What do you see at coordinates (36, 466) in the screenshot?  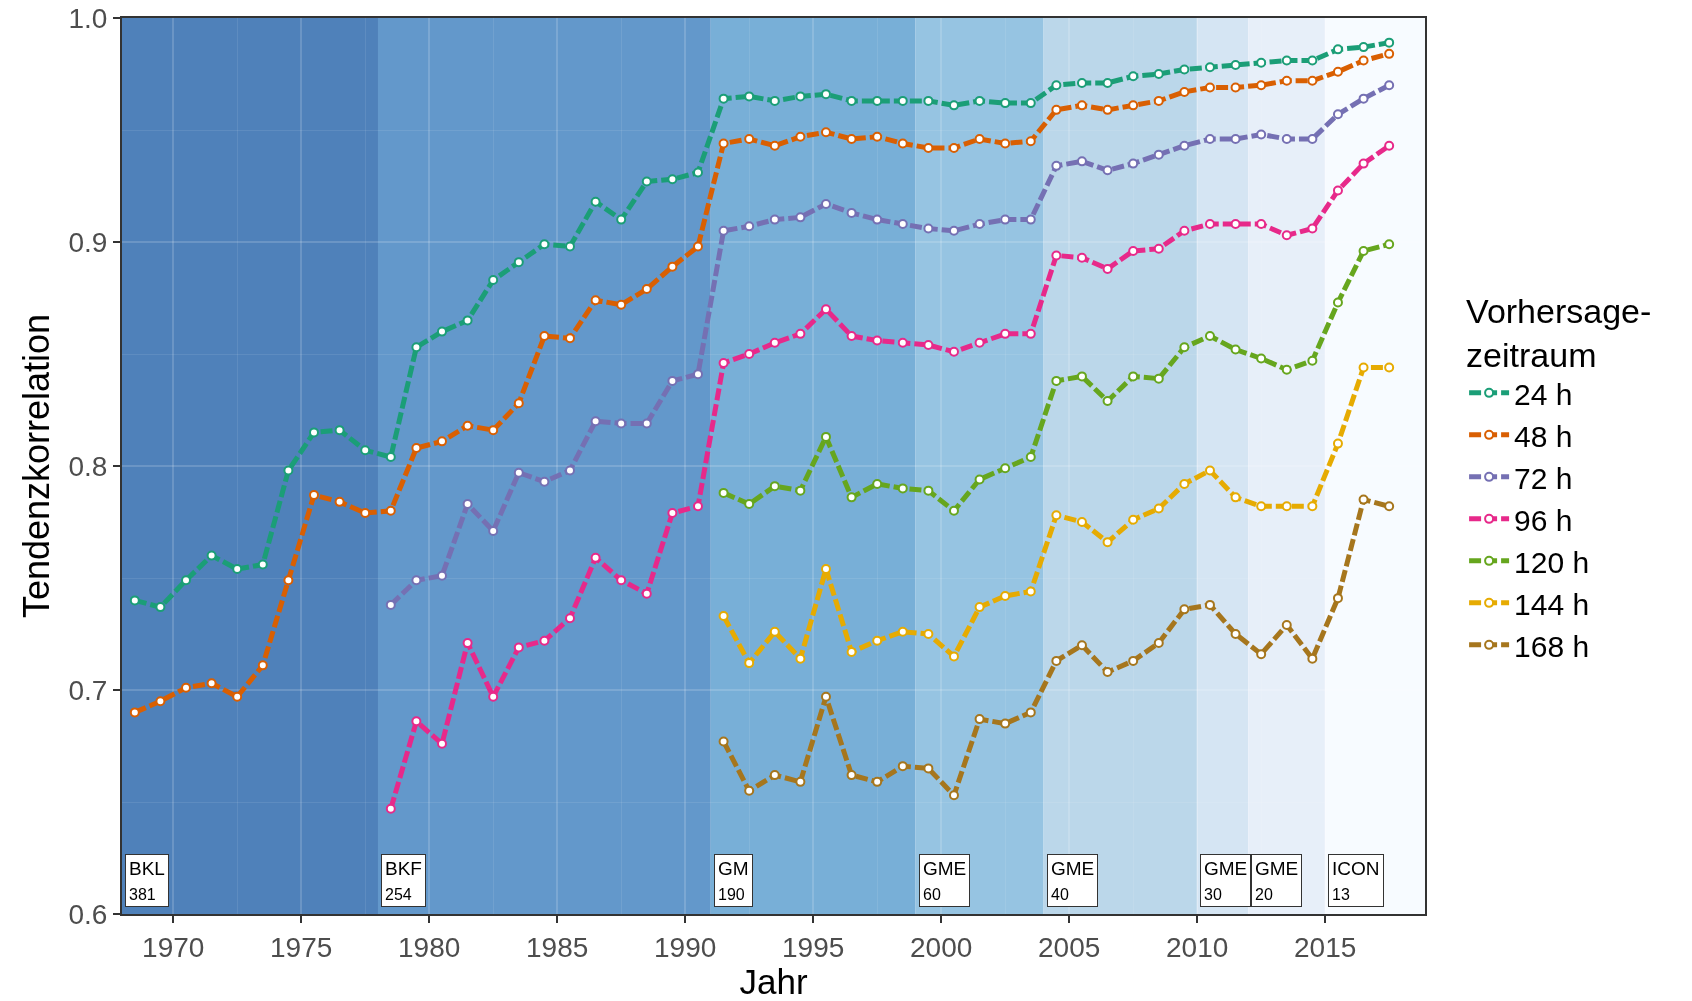 I see `y-axis-title: Tendenzkorrelation` at bounding box center [36, 466].